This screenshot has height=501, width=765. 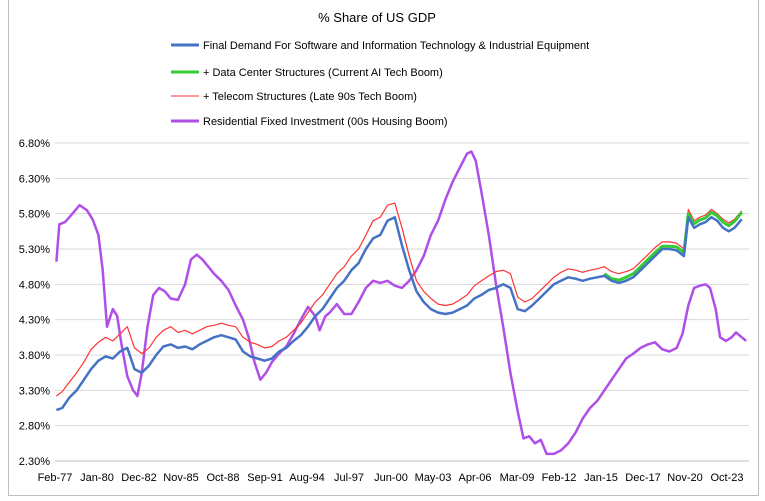 What do you see at coordinates (377, 17) in the screenshot?
I see `chart-title: % Share of US GDP` at bounding box center [377, 17].